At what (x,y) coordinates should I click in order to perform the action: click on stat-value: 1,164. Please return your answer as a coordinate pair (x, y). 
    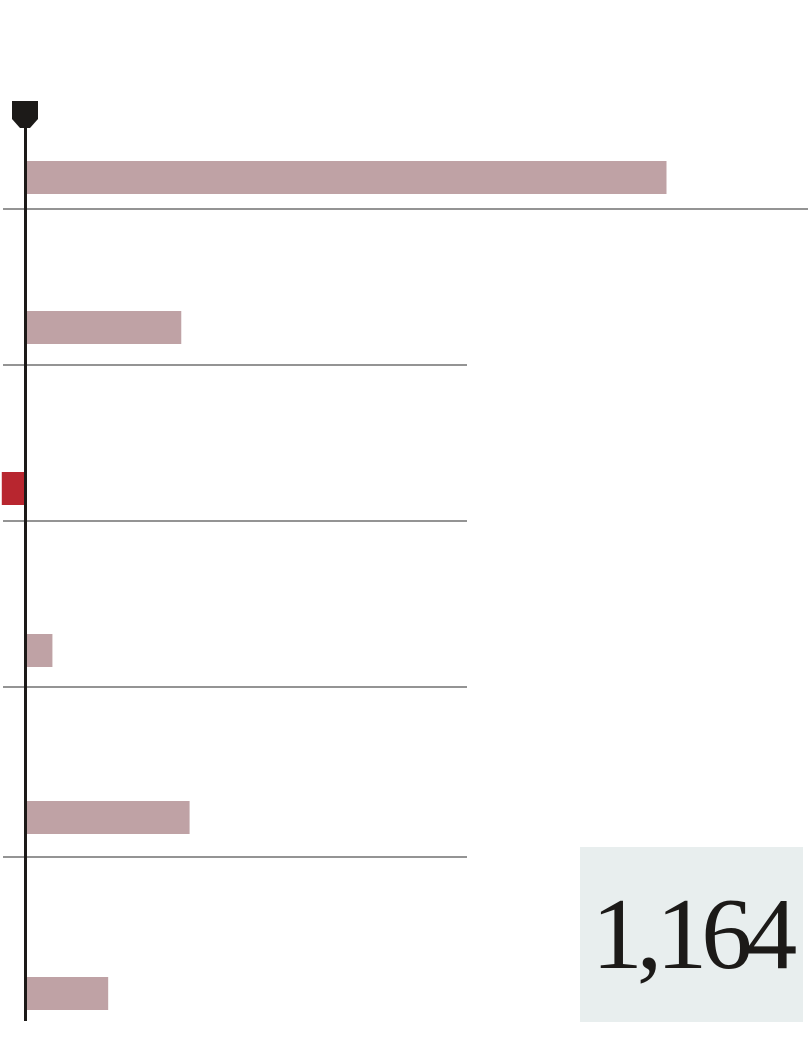
    Looking at the image, I should click on (694, 934).